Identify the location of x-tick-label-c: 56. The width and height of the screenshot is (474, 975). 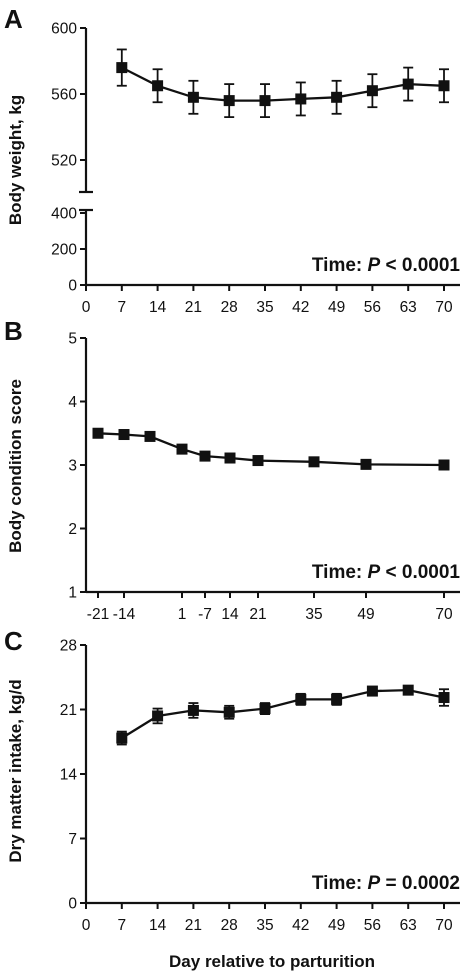
(372, 925).